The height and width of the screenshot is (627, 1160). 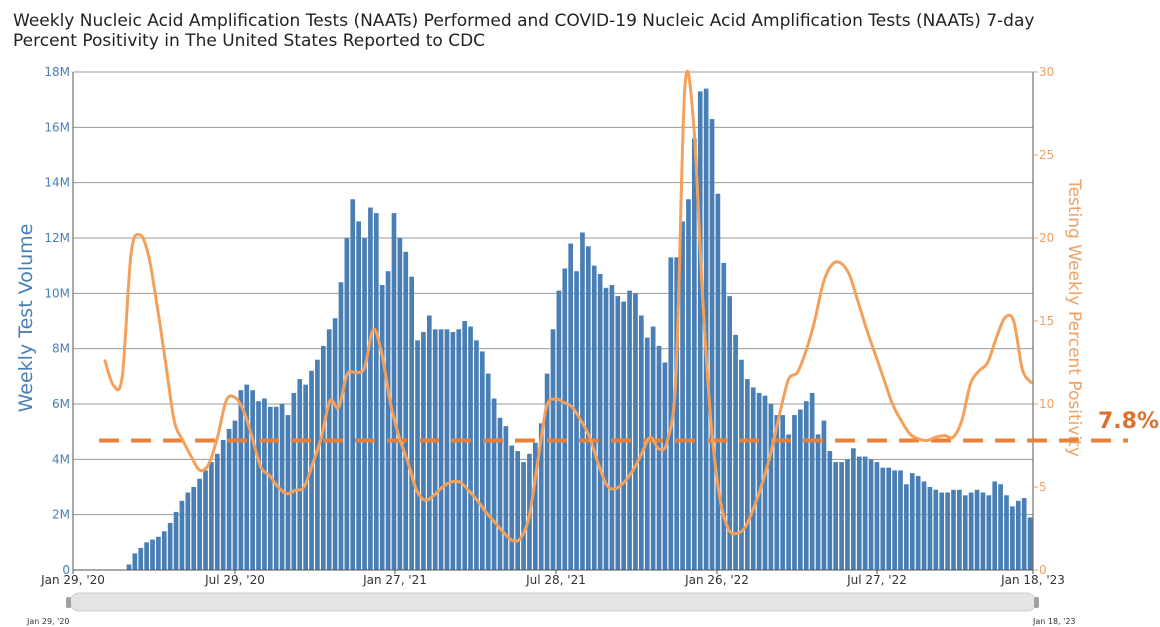 I want to click on x-tick-label: Jan 27, '21, so click(x=394, y=580).